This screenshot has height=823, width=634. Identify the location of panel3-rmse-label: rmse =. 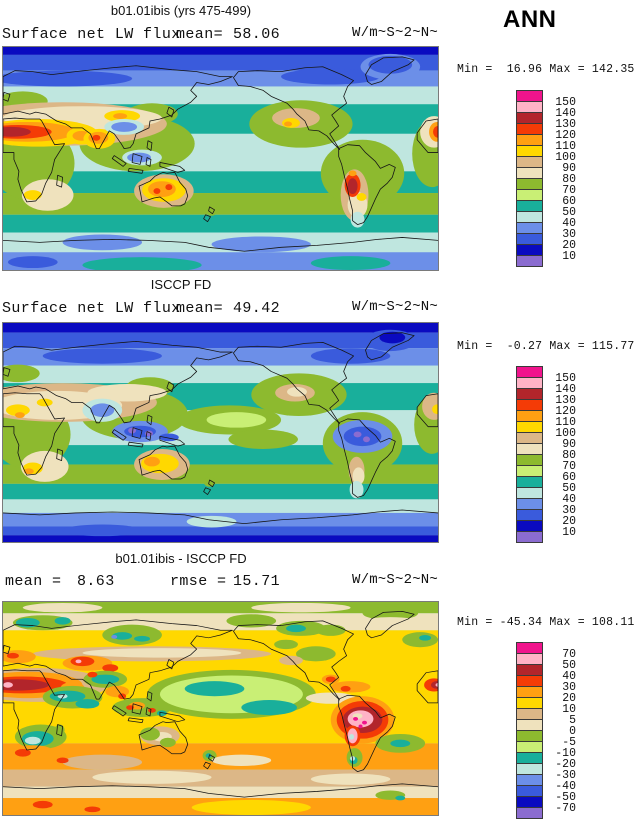
(198, 581).